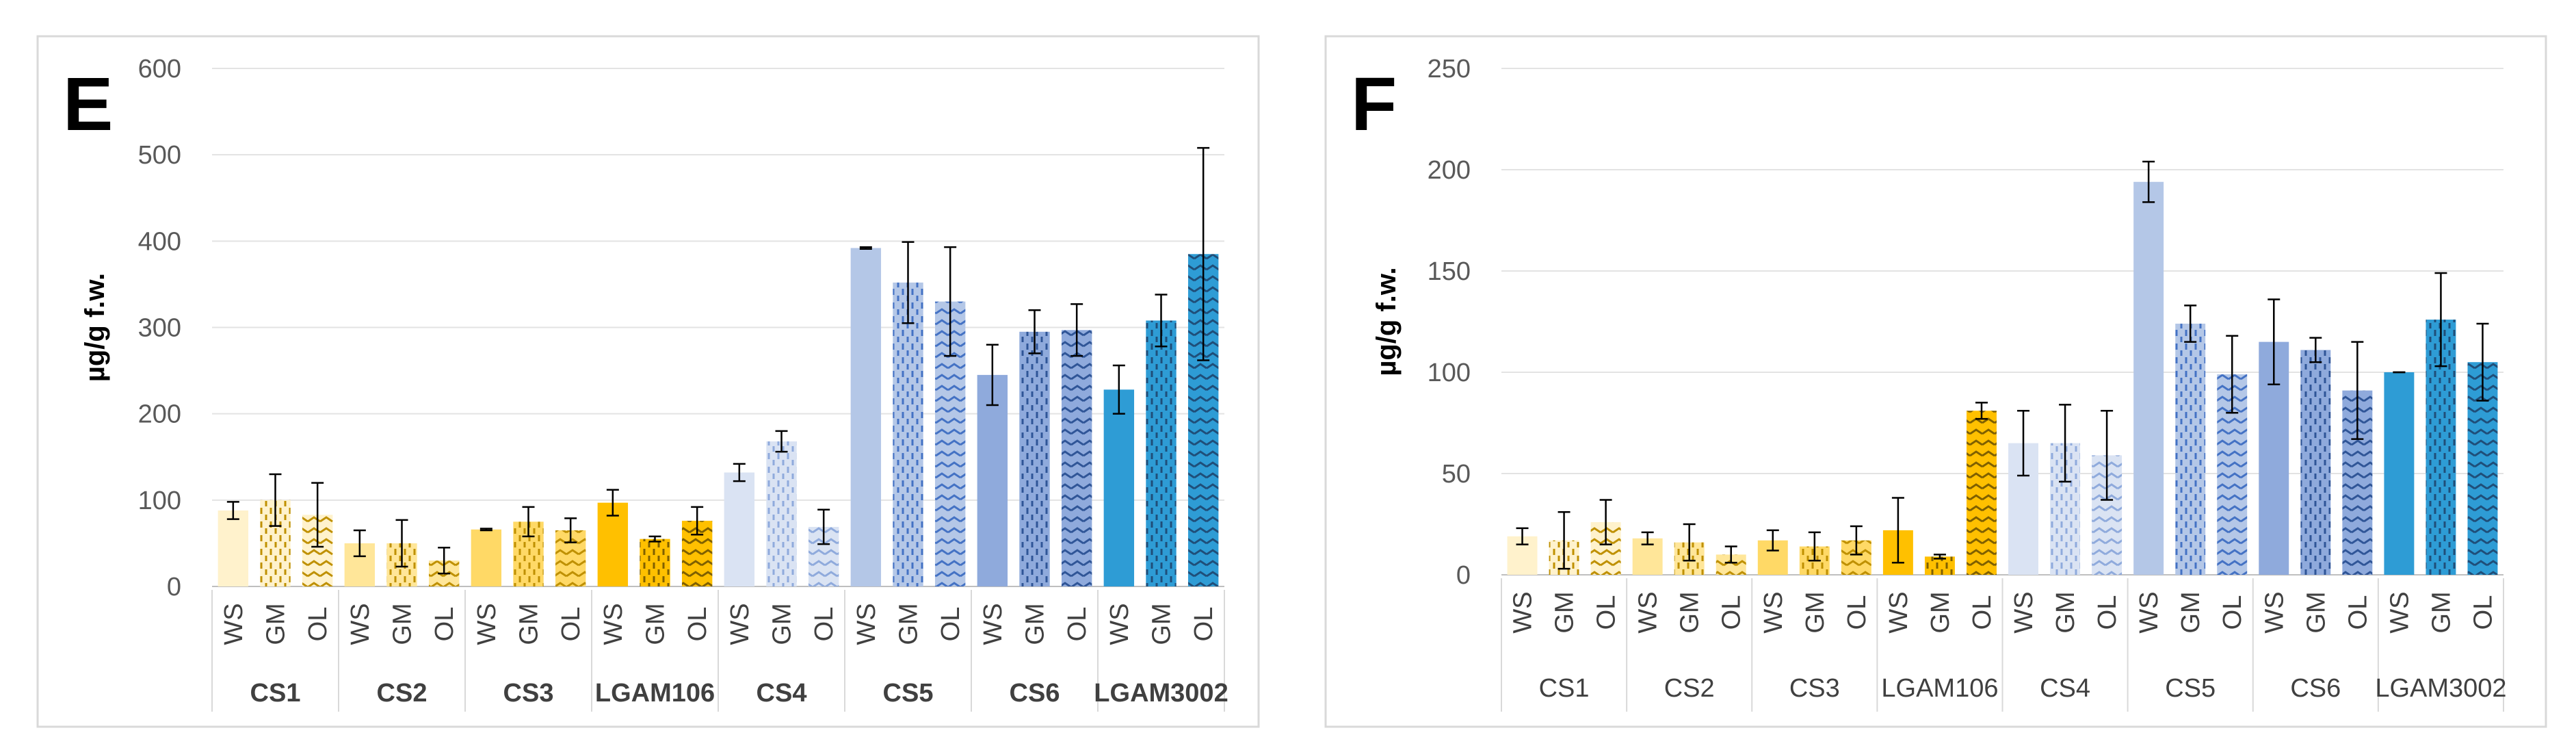 This screenshot has width=2576, height=750. What do you see at coordinates (1982, 493) in the screenshot?
I see `bar-lgam106-ol` at bounding box center [1982, 493].